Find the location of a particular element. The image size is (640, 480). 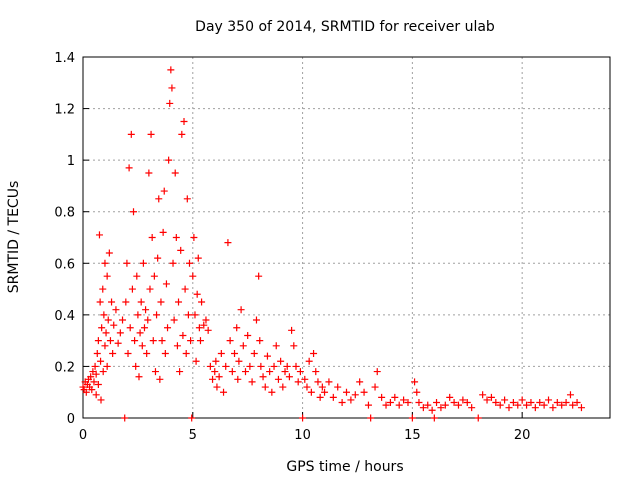

y-tick-label: 0 is located at coordinates (71, 419).